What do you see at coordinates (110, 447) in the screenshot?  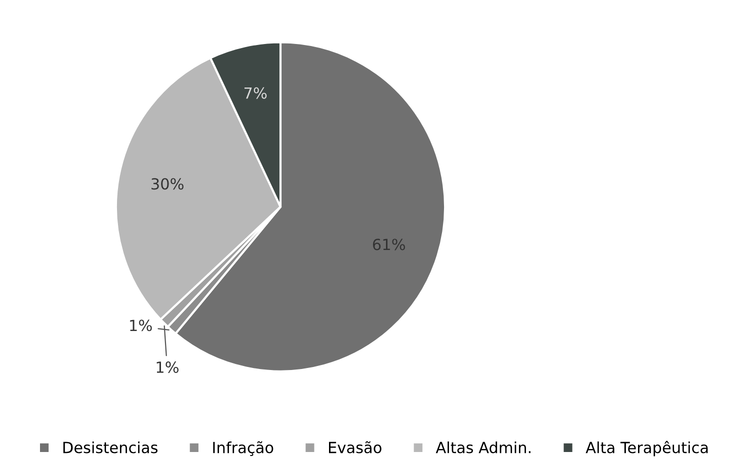 I see `legend-label: Desistencias` at bounding box center [110, 447].